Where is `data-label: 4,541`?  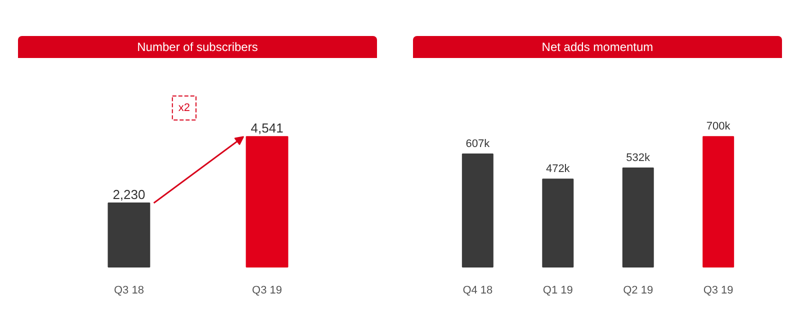
data-label: 4,541 is located at coordinates (267, 128).